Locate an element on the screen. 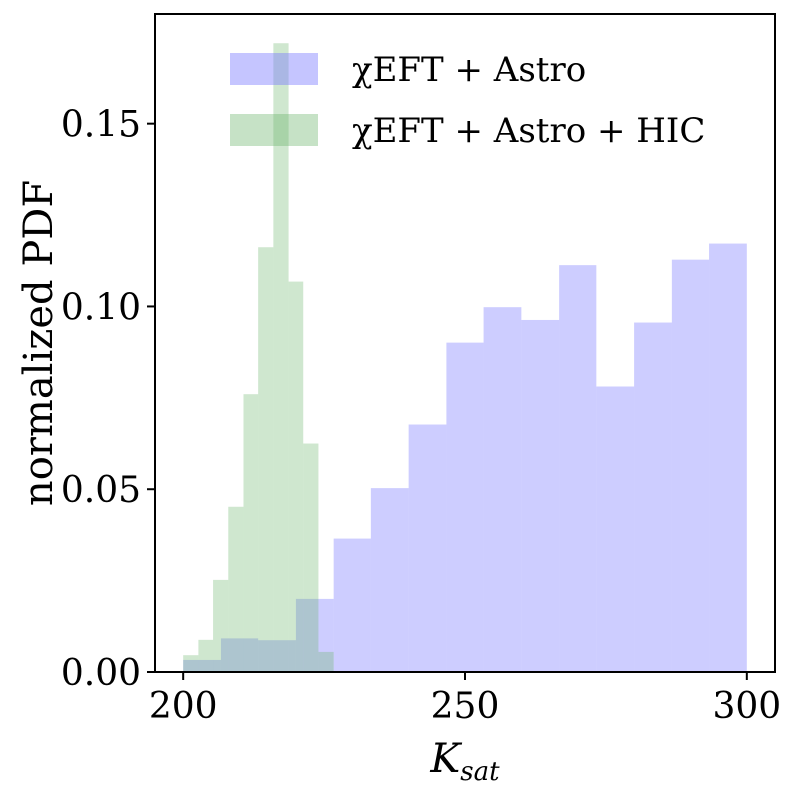  histogram-bar-s0-b11 is located at coordinates (615, 529).